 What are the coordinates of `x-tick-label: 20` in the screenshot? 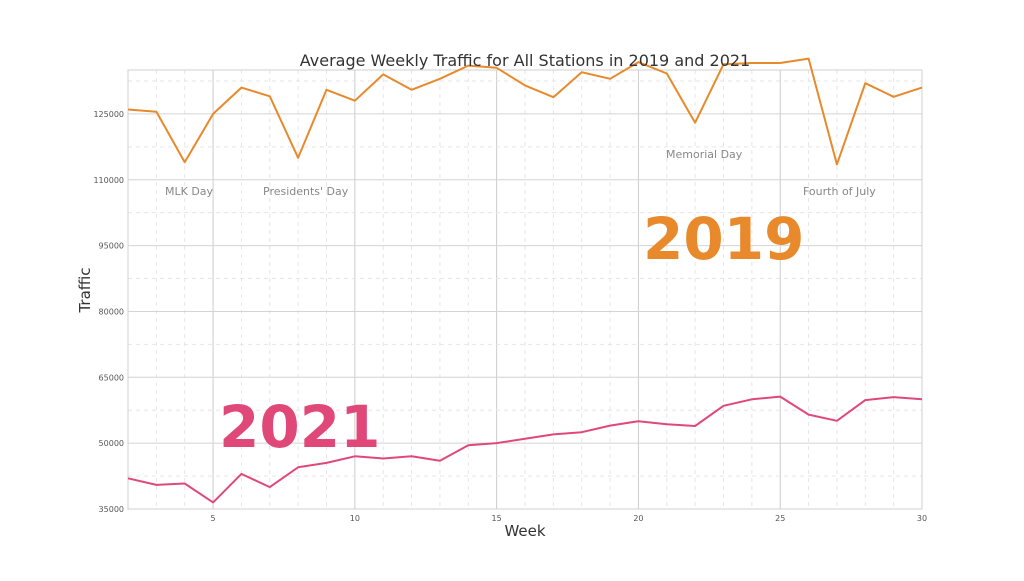 It's located at (638, 518).